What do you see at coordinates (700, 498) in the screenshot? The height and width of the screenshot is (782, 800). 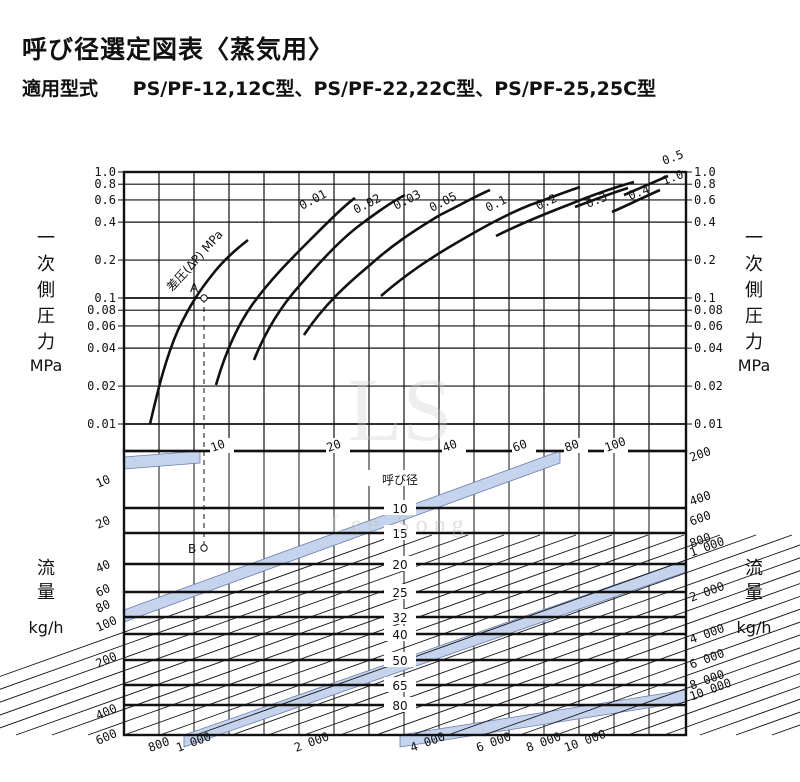 I see `flow-tick-right: 400` at bounding box center [700, 498].